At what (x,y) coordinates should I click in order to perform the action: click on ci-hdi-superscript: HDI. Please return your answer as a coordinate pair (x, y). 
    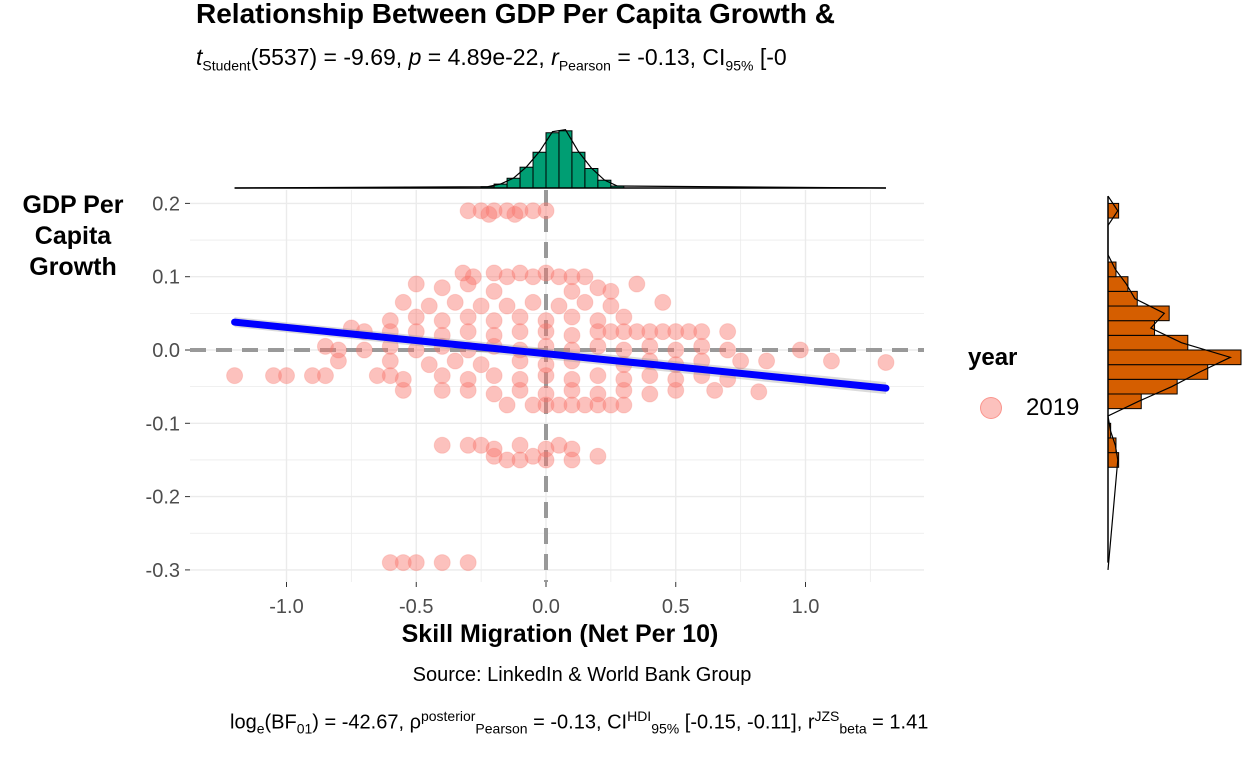
    Looking at the image, I should click on (639, 716).